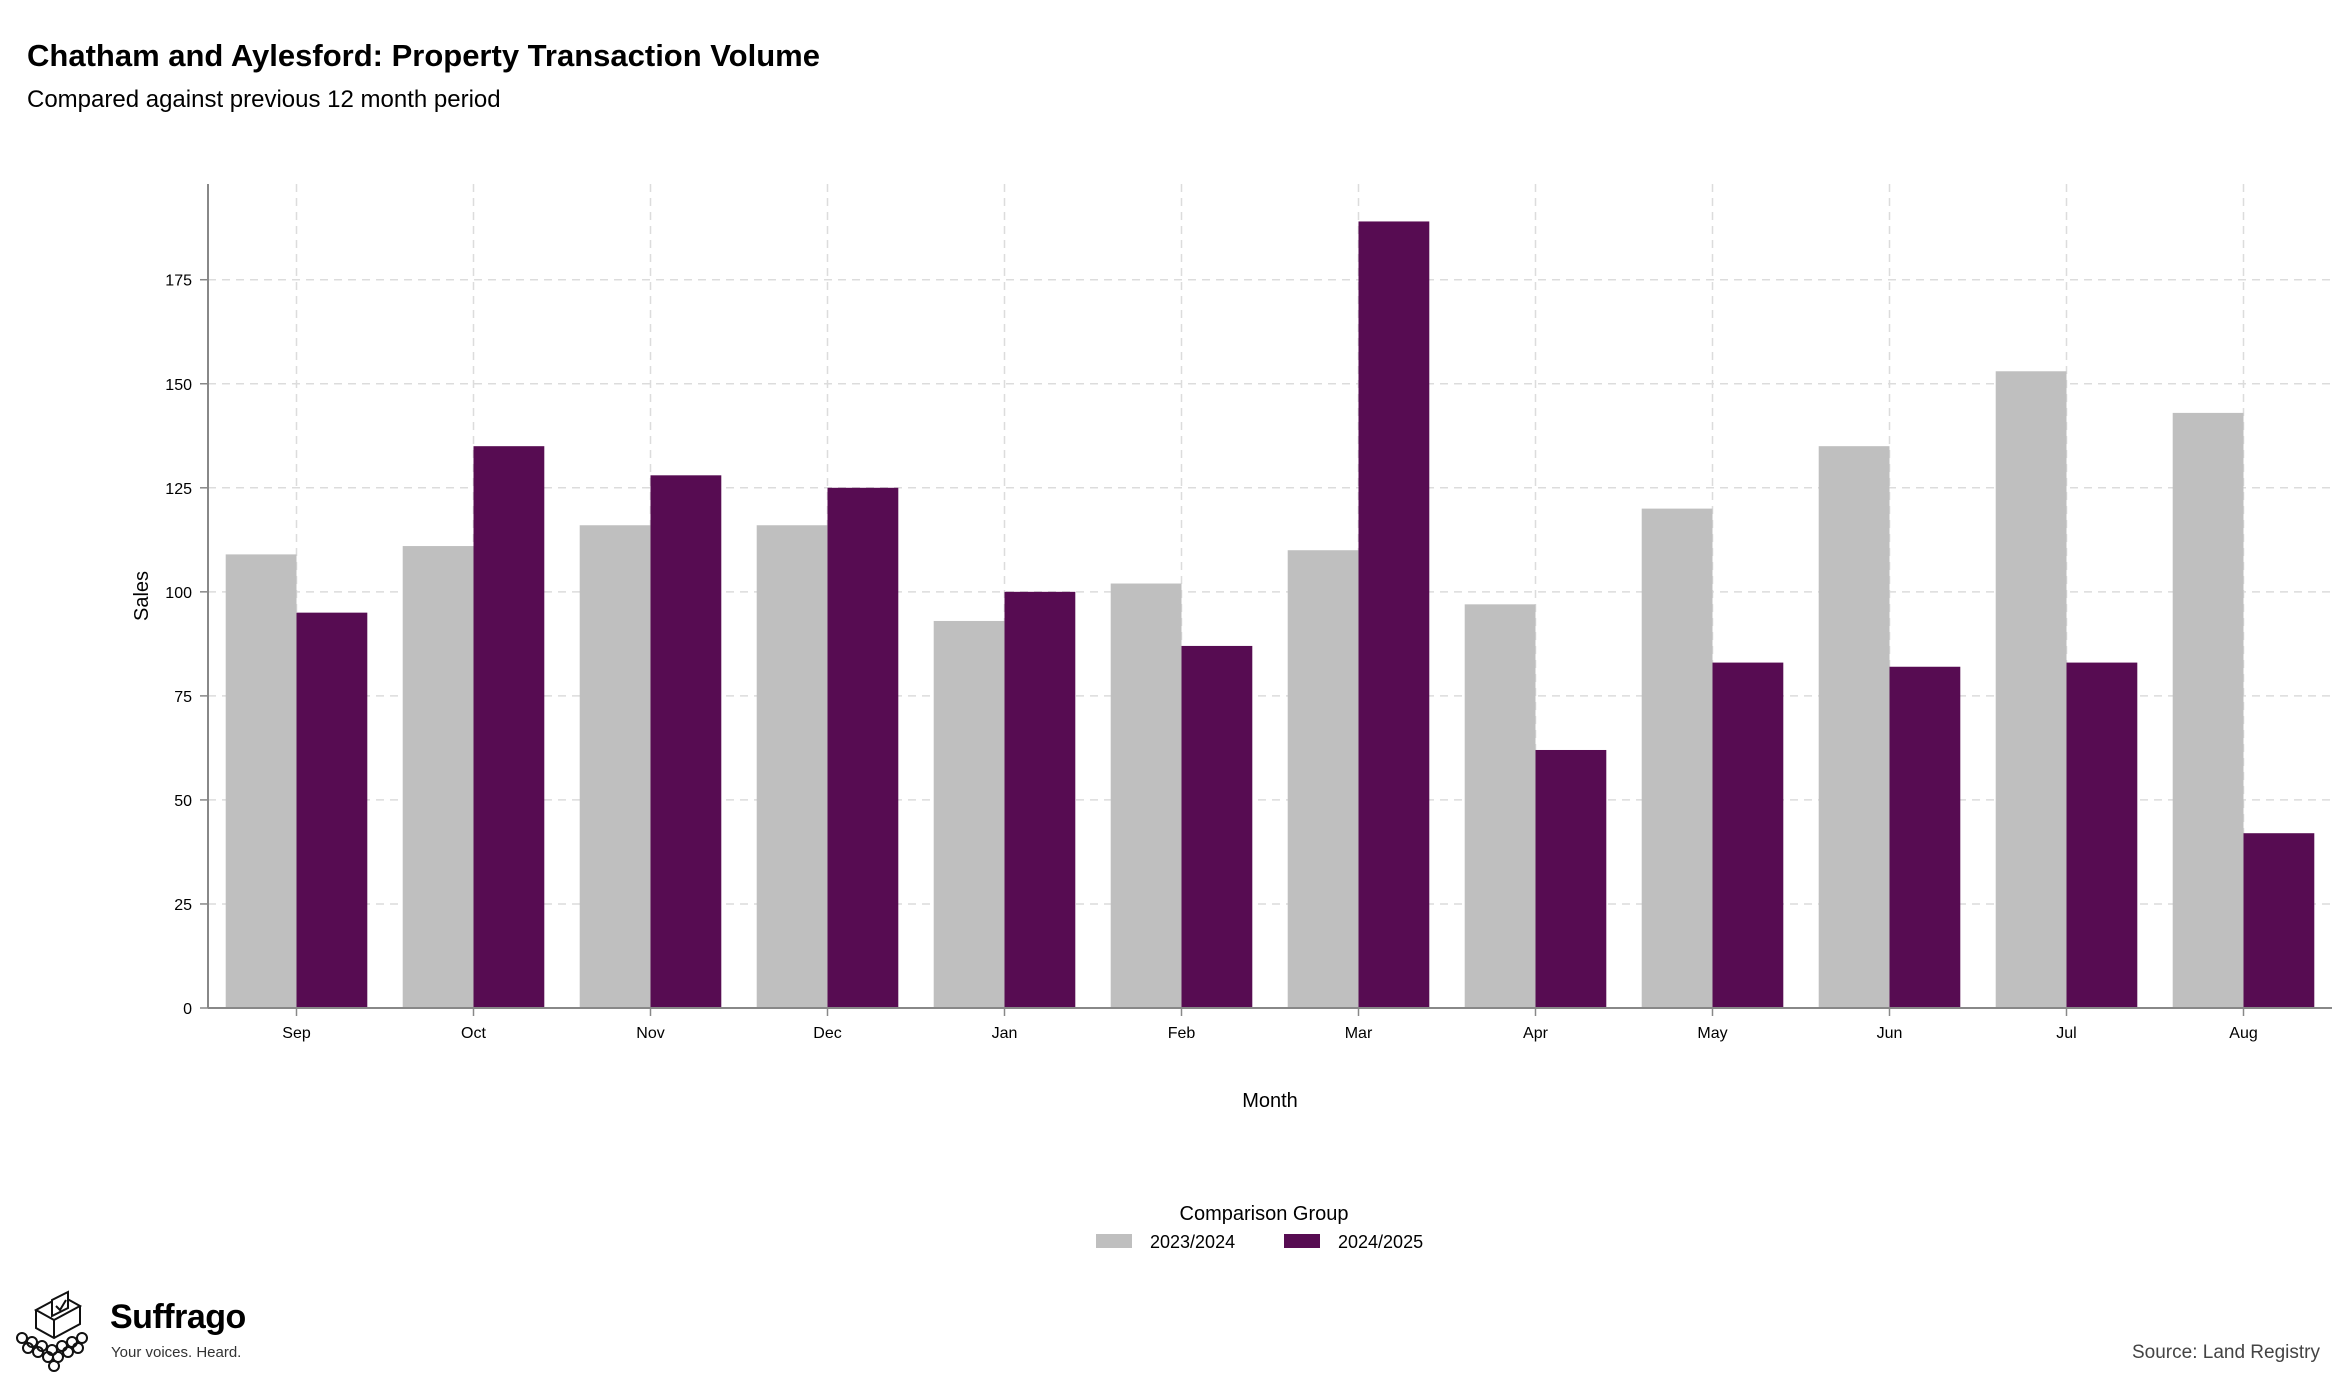 The width and height of the screenshot is (2334, 1388). Describe the element at coordinates (176, 1352) in the screenshot. I see `brand-tagline: Your voices. Heard.` at that location.